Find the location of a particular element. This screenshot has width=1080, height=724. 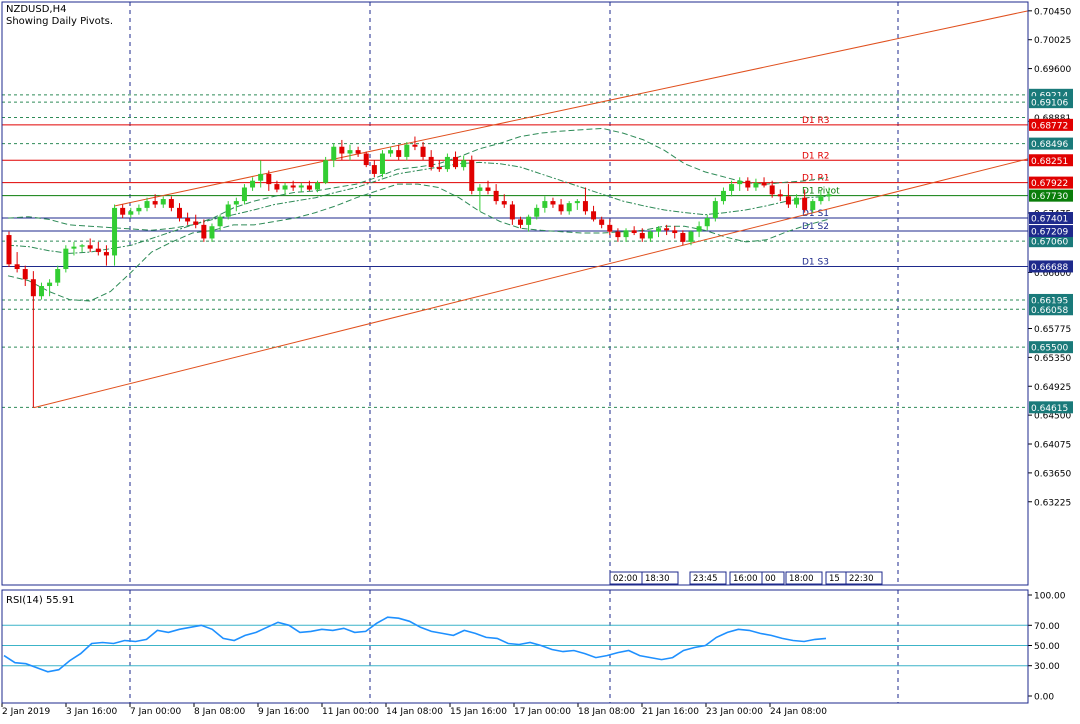

pivot-label: D1 S2 is located at coordinates (815, 227).